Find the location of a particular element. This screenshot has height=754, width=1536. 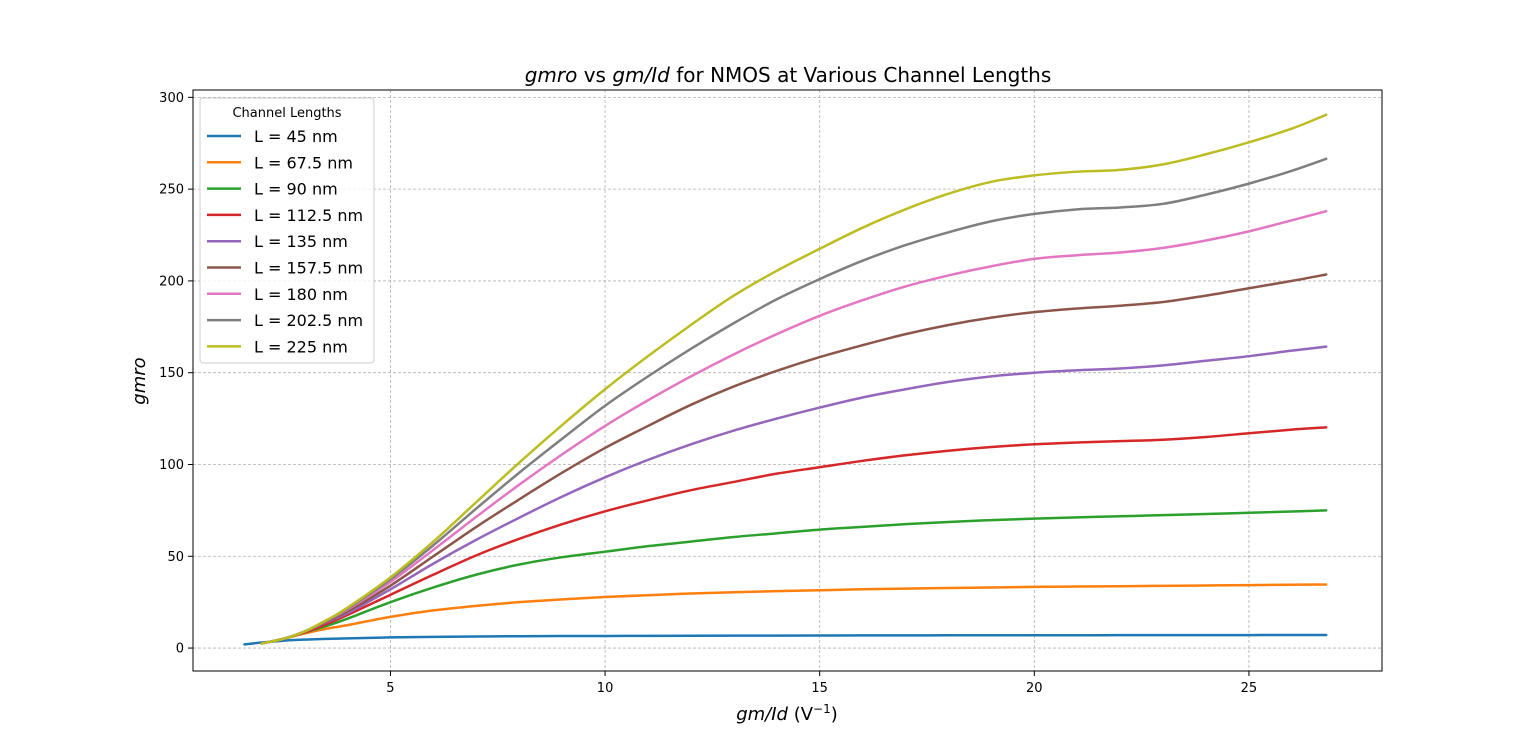

legend-label: L = 112.5 nm is located at coordinates (308, 215).